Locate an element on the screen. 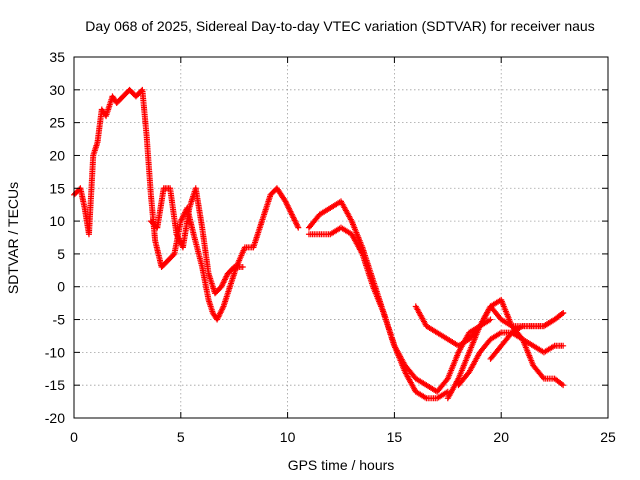  y-tick-label: -20 is located at coordinates (55, 418).